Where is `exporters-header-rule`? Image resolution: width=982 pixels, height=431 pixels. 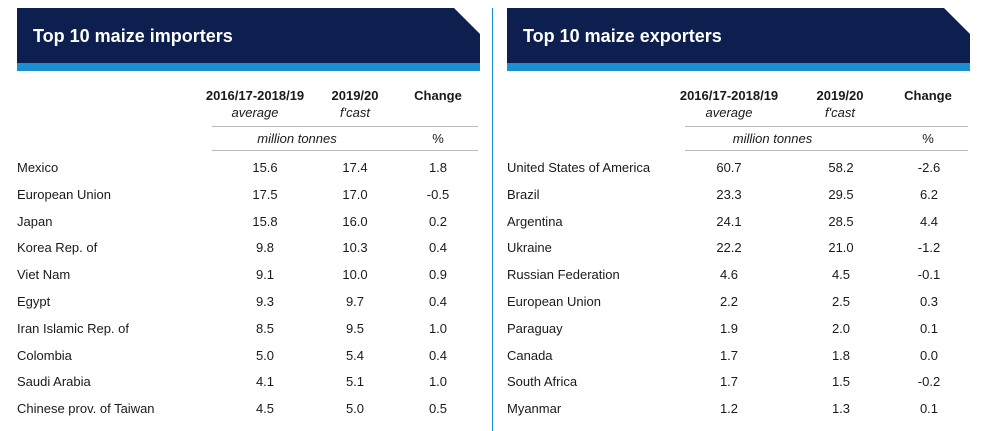 exporters-header-rule is located at coordinates (826, 126).